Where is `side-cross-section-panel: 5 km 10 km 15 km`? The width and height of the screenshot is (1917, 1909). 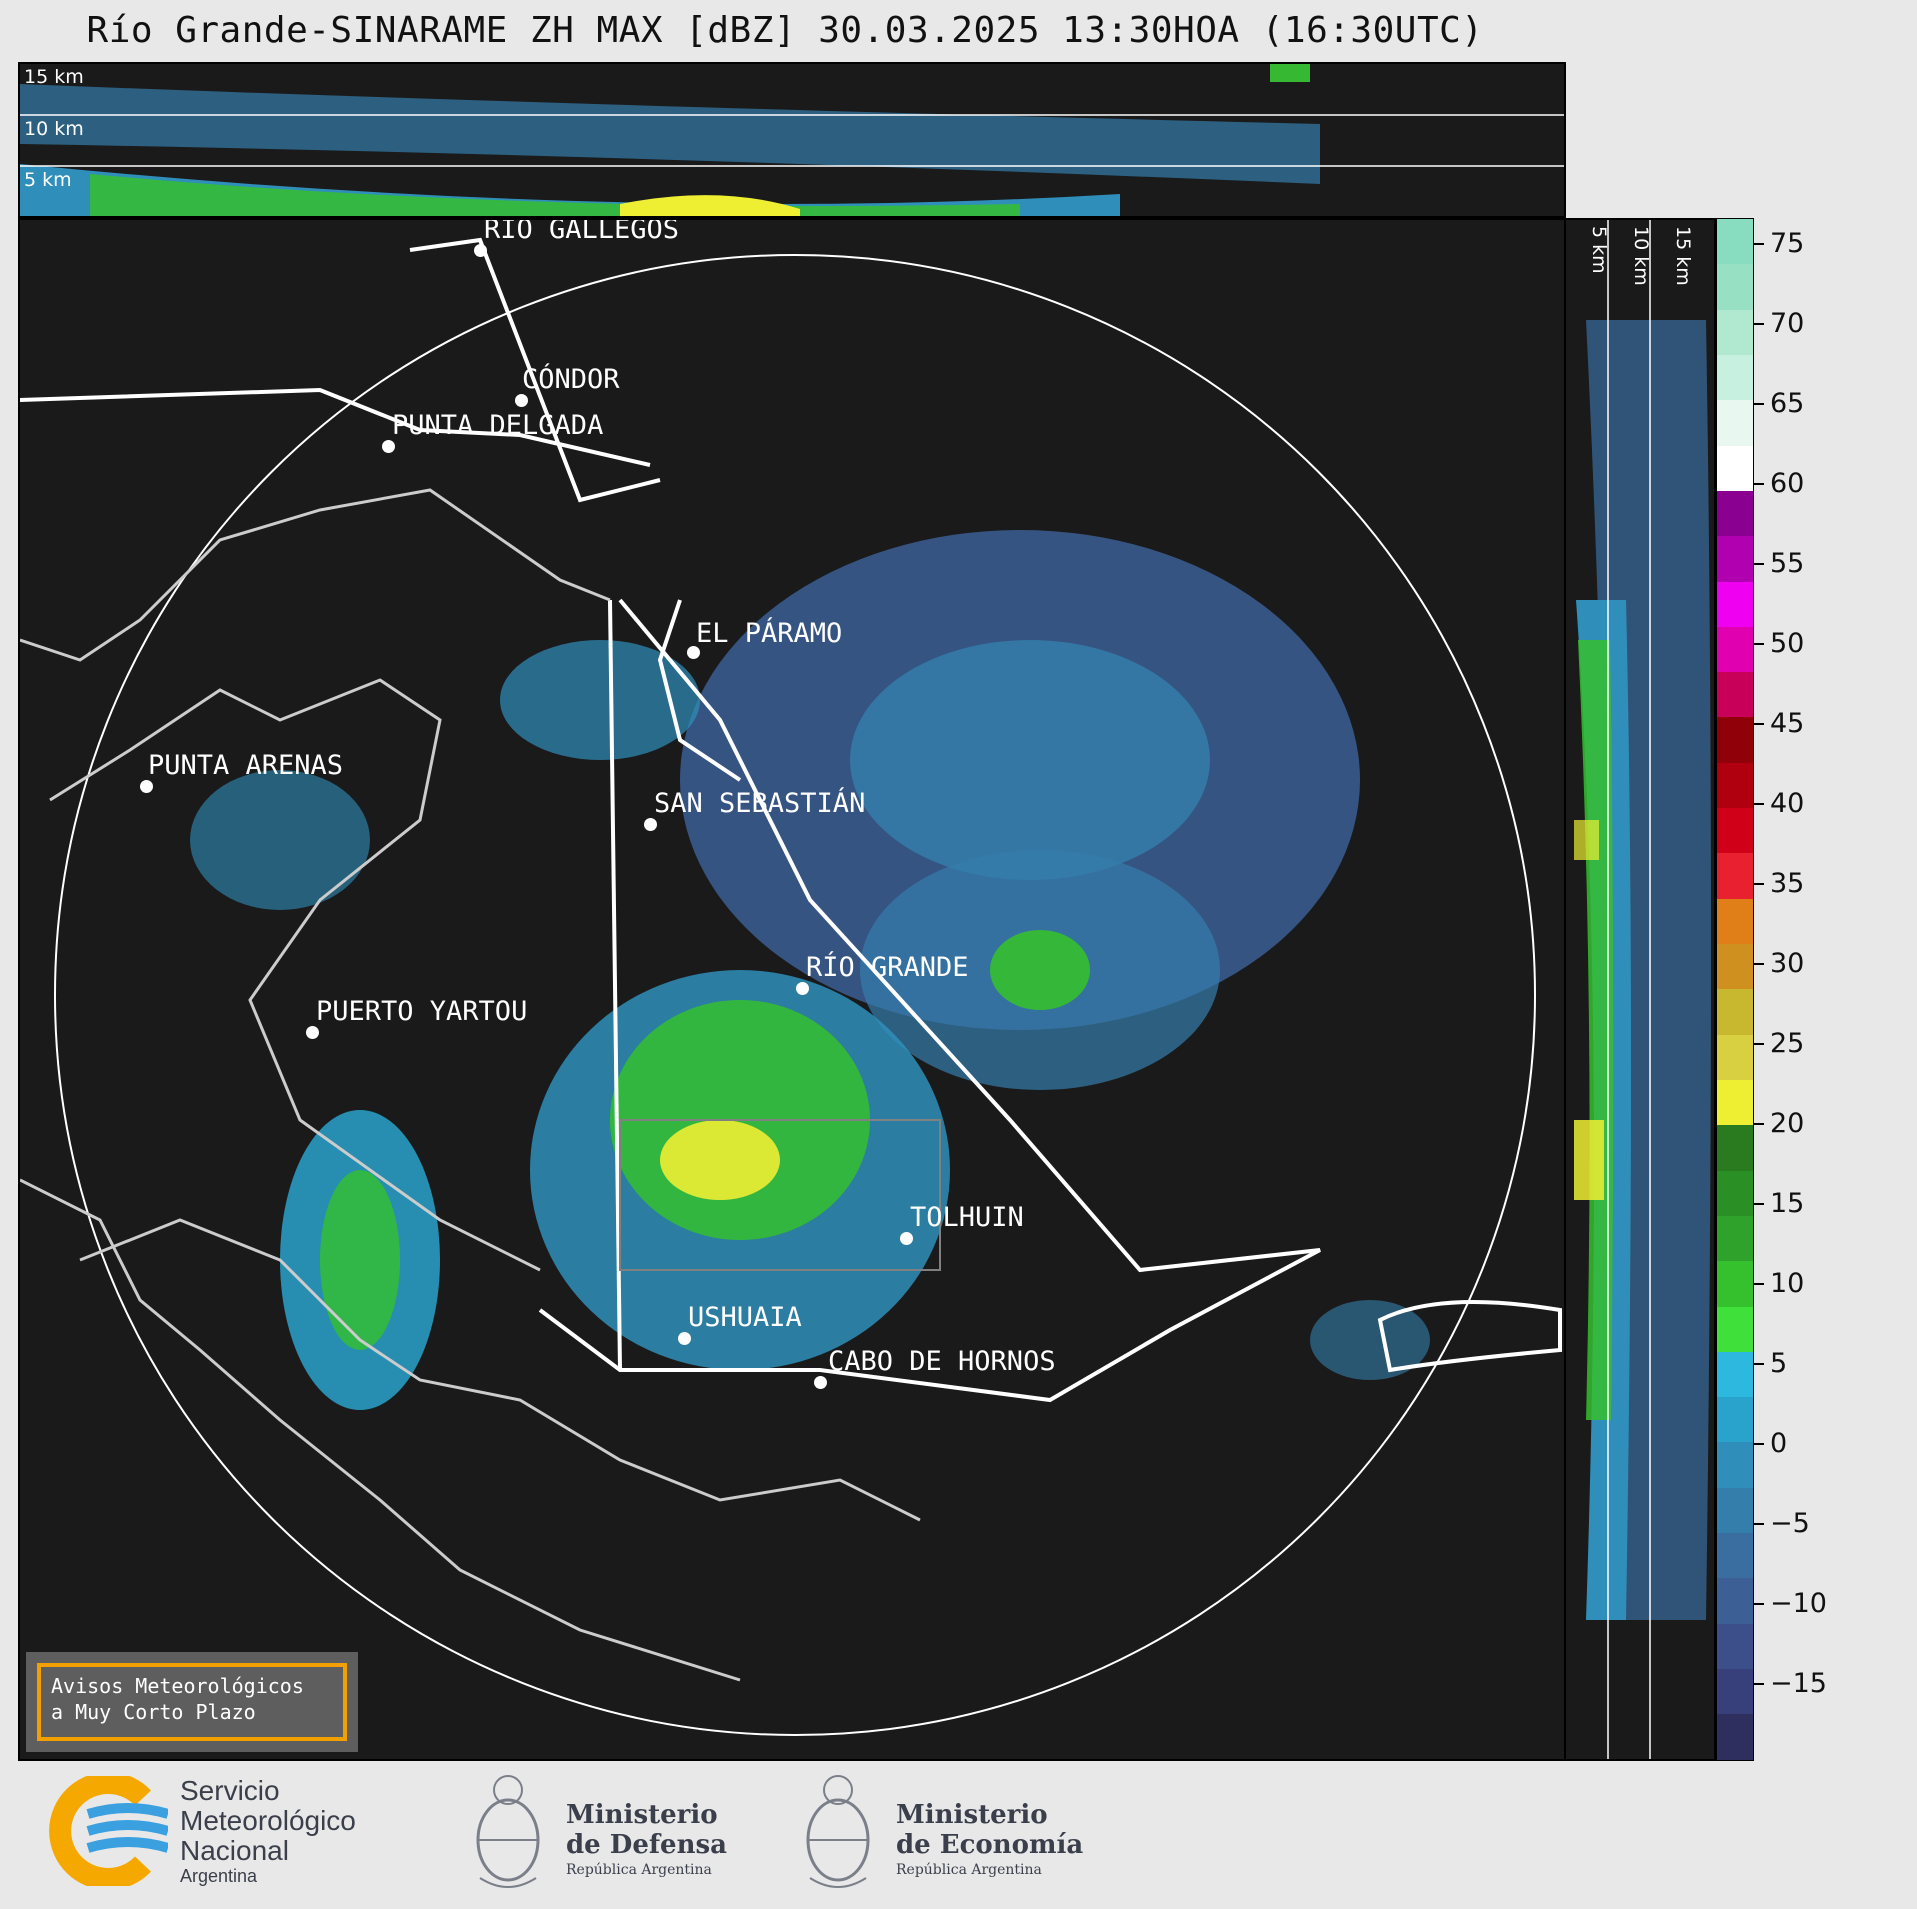
side-cross-section-panel: 5 km 10 km 15 km is located at coordinates (1640, 989).